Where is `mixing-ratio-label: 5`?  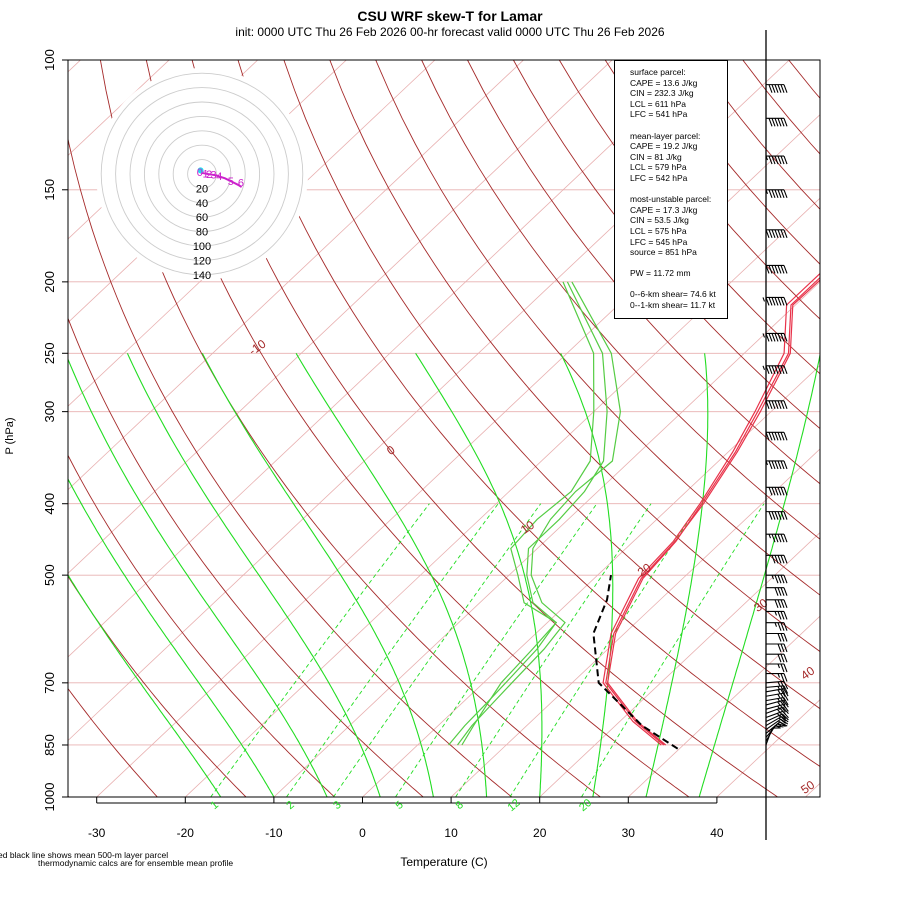 mixing-ratio-label: 5 is located at coordinates (399, 805).